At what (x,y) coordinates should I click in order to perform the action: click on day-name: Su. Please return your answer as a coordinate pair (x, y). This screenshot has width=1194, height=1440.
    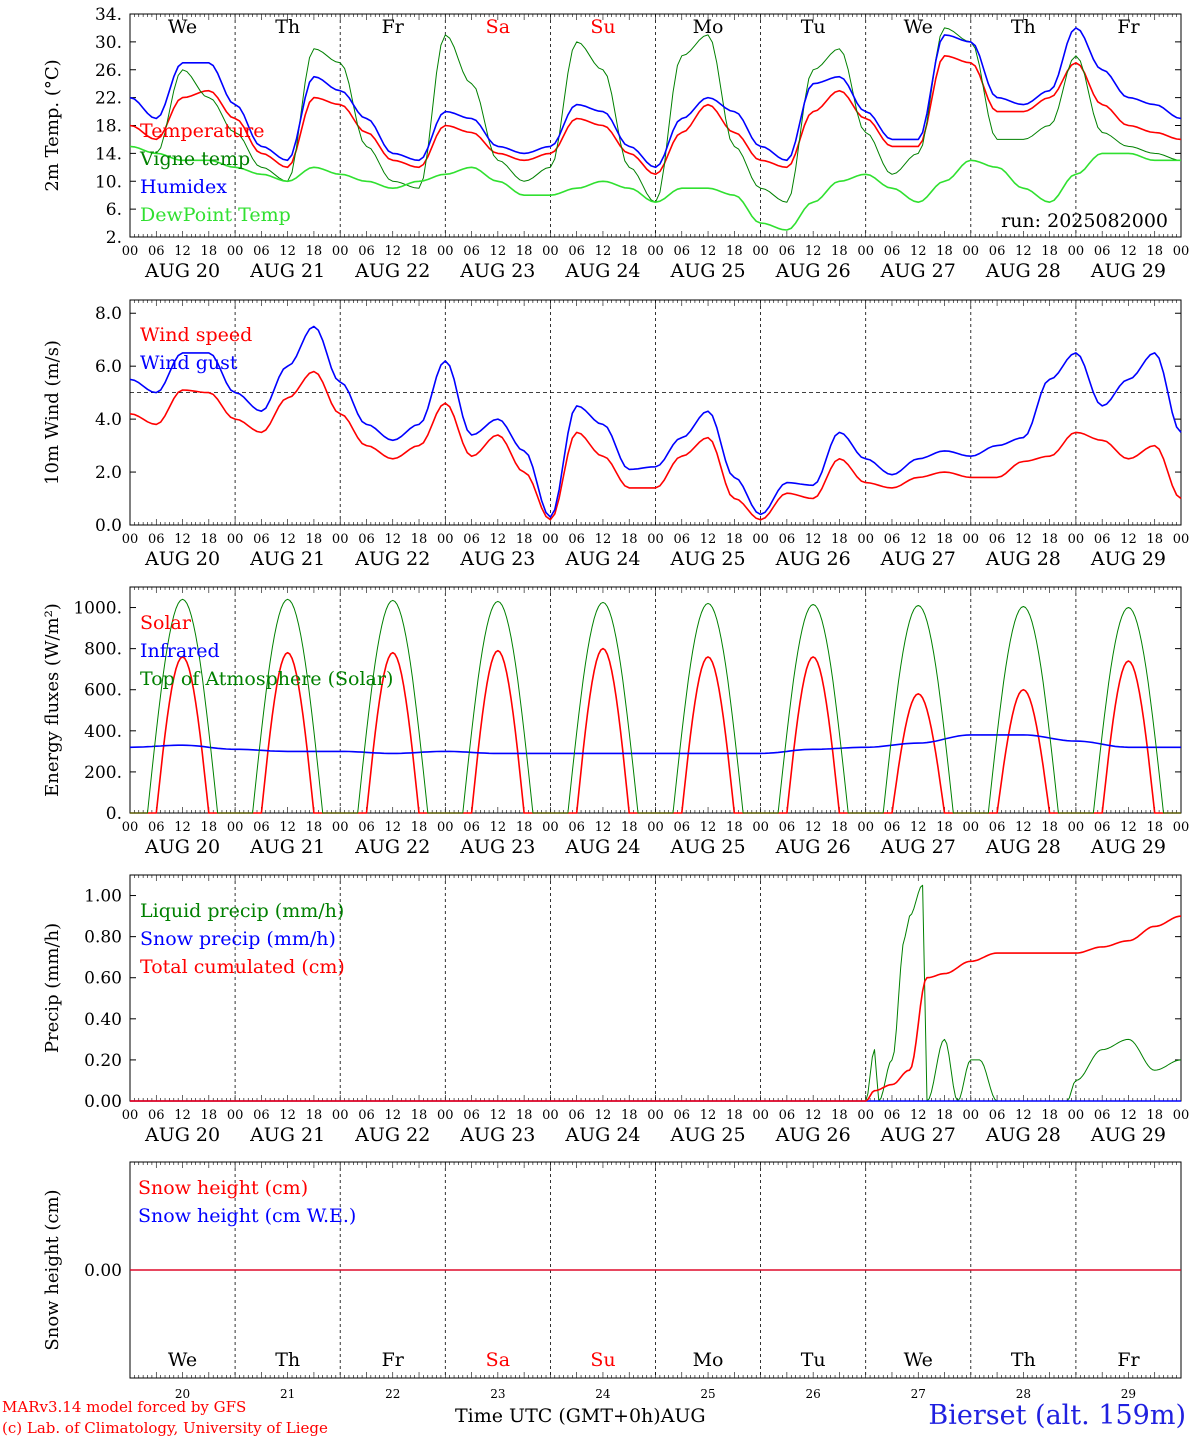
    Looking at the image, I should click on (602, 27).